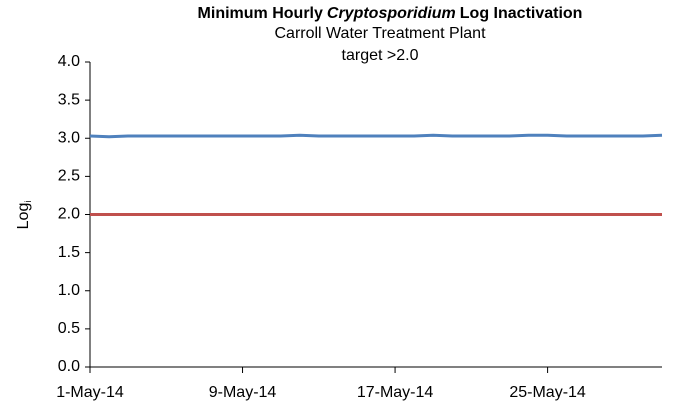 This screenshot has height=416, width=675. I want to click on y-tick-label: 1.5, so click(69, 252).